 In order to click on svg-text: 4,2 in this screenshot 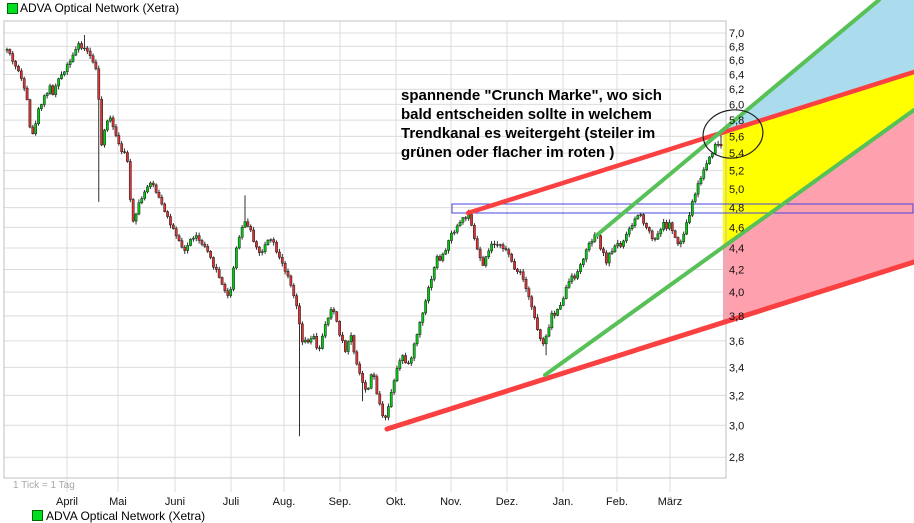, I will do `click(736, 271)`.